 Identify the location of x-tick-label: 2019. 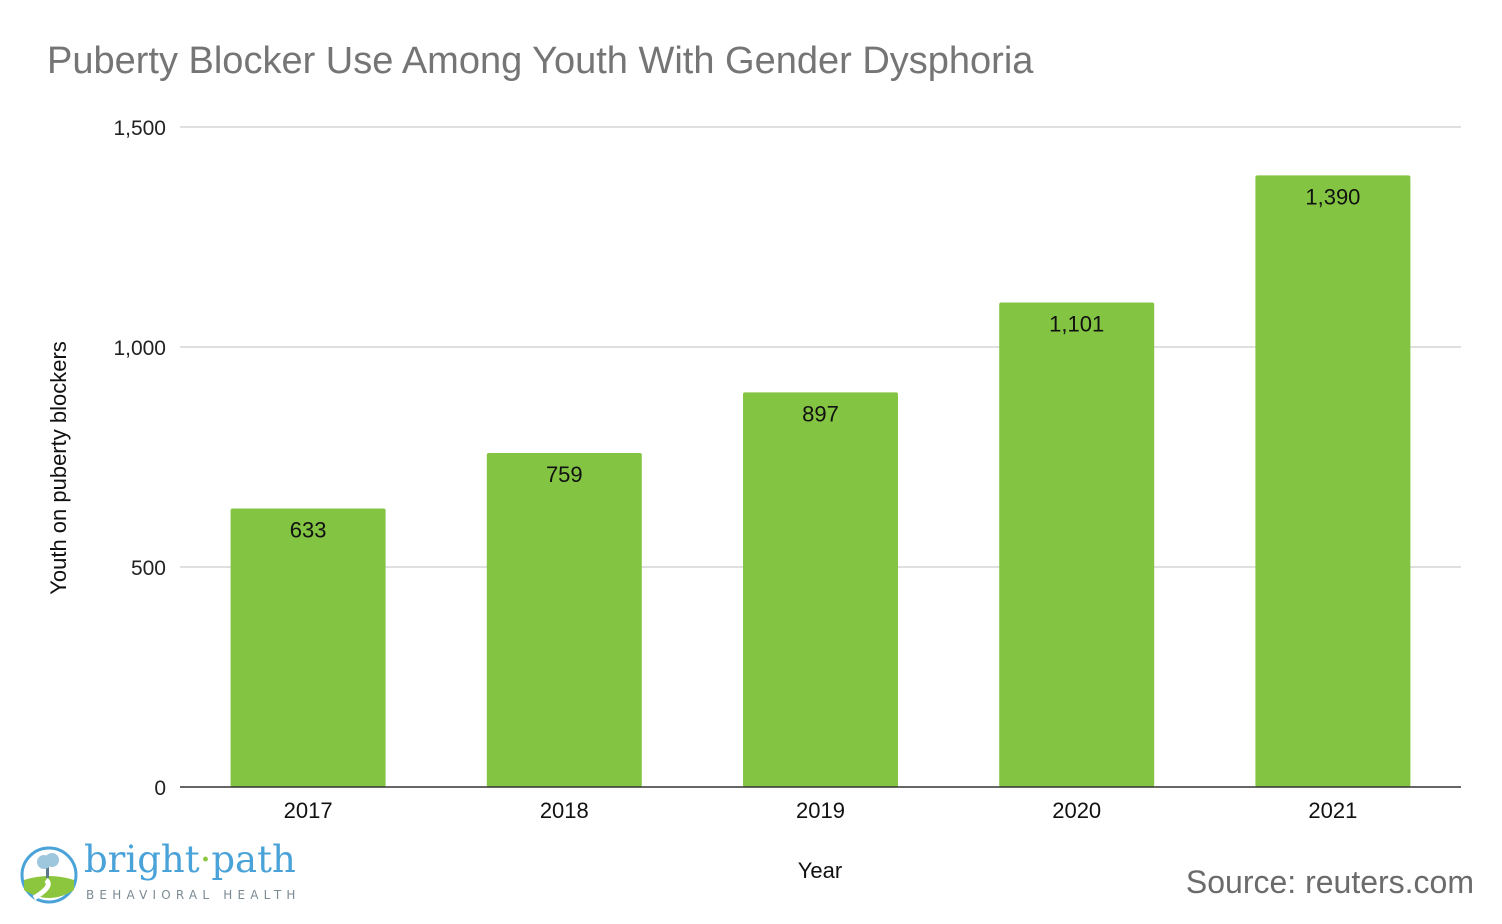
(820, 810).